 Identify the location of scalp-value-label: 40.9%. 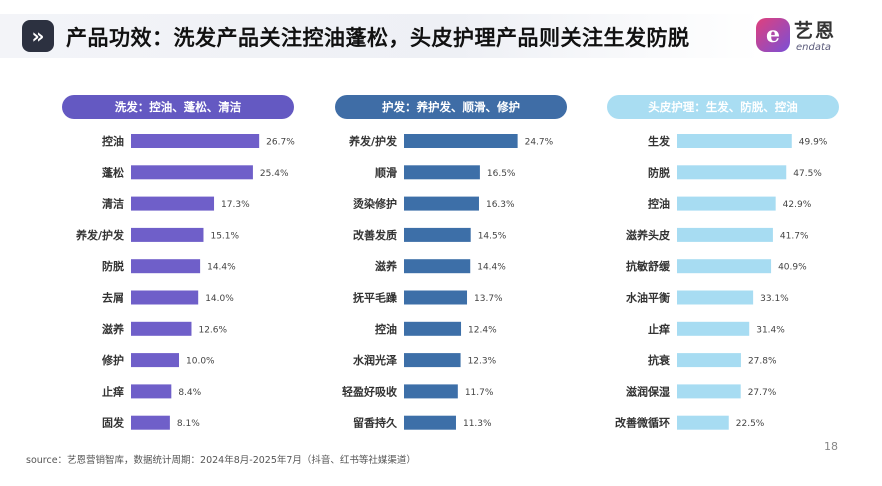
(792, 268).